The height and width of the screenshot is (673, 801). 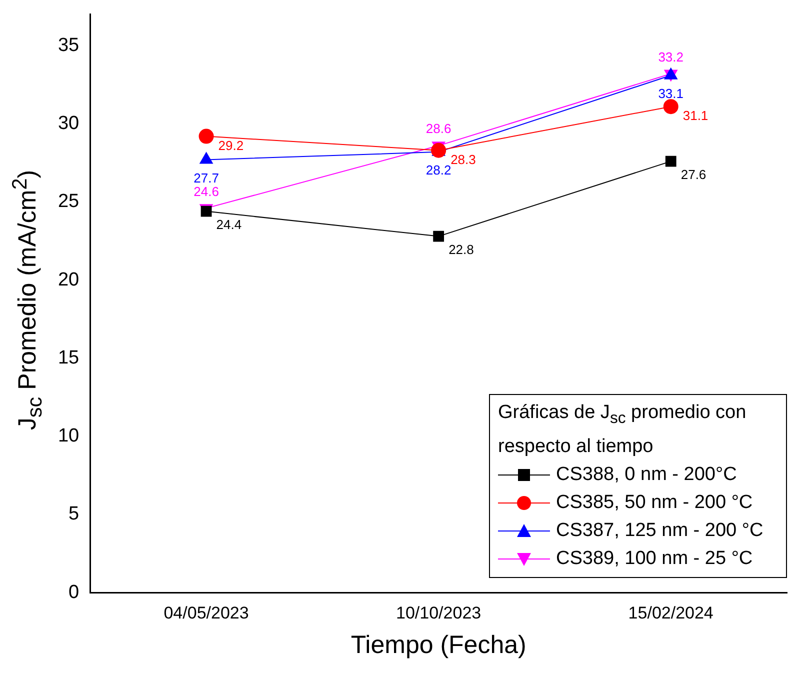 What do you see at coordinates (231, 145) in the screenshot?
I see `data-label: 29.2` at bounding box center [231, 145].